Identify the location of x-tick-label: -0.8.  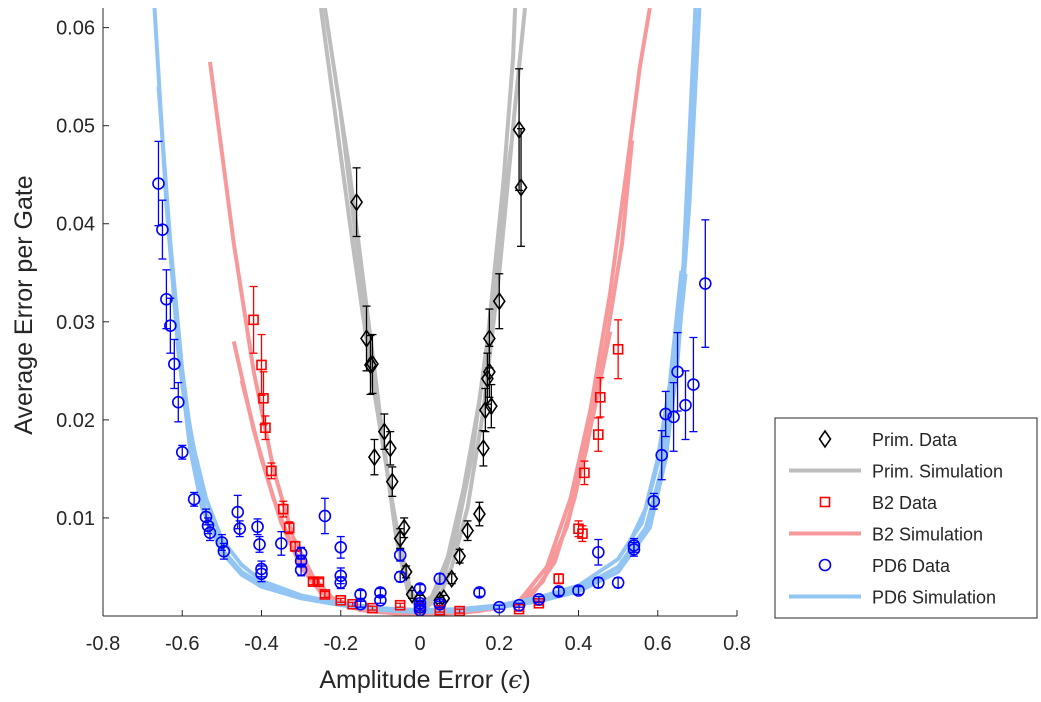
(103, 644).